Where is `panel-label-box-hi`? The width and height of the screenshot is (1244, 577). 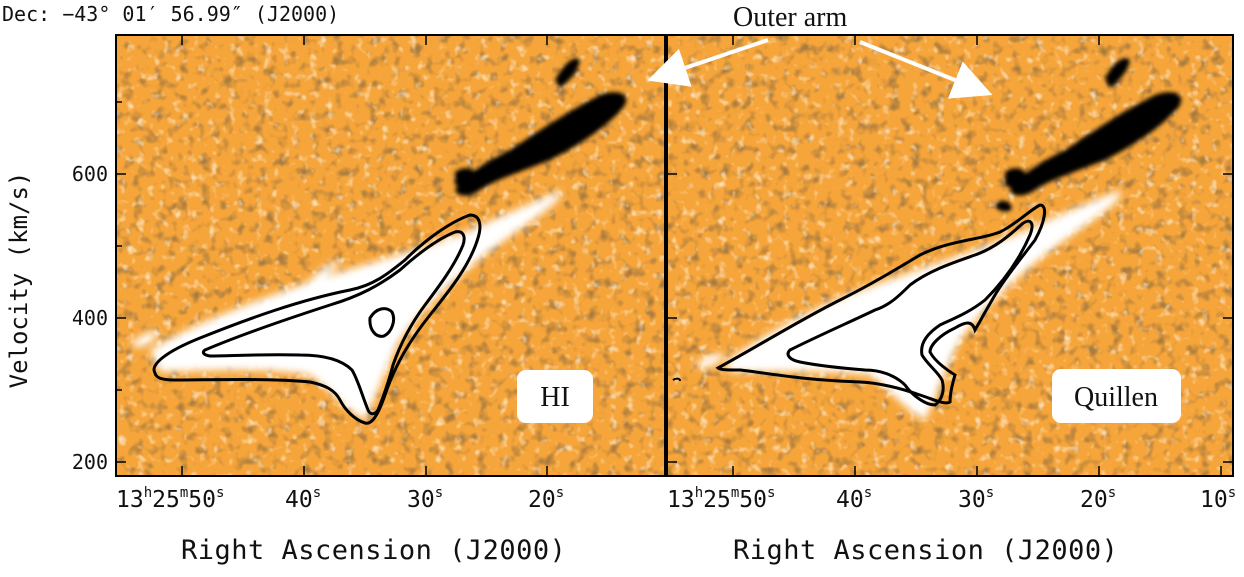
panel-label-box-hi is located at coordinates (555, 396).